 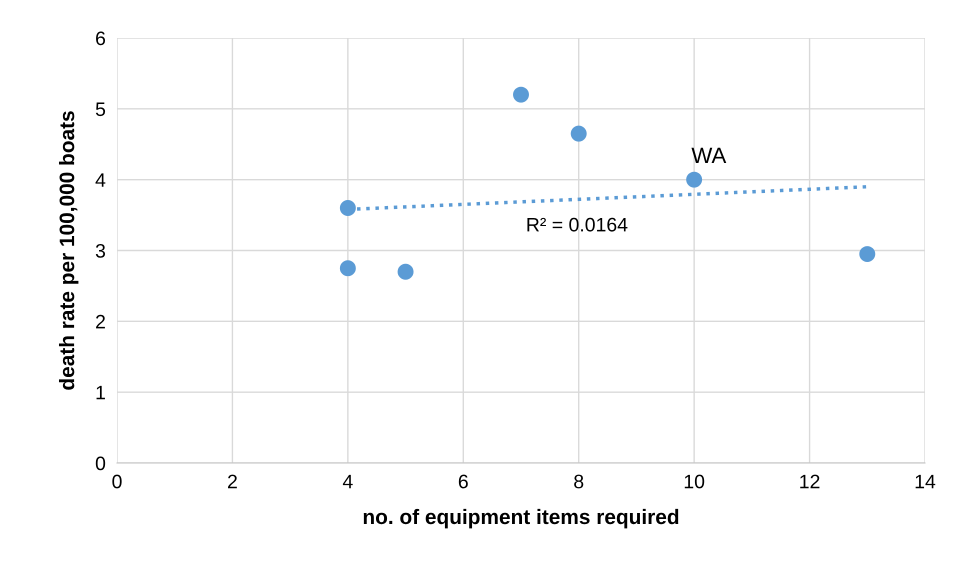 What do you see at coordinates (101, 38) in the screenshot?
I see `y-tick-label: 6` at bounding box center [101, 38].